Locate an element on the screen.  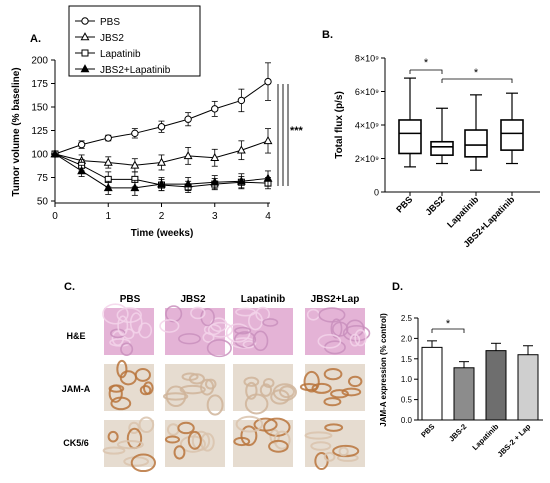
panel-label-d: D. is located at coordinates (397, 287).